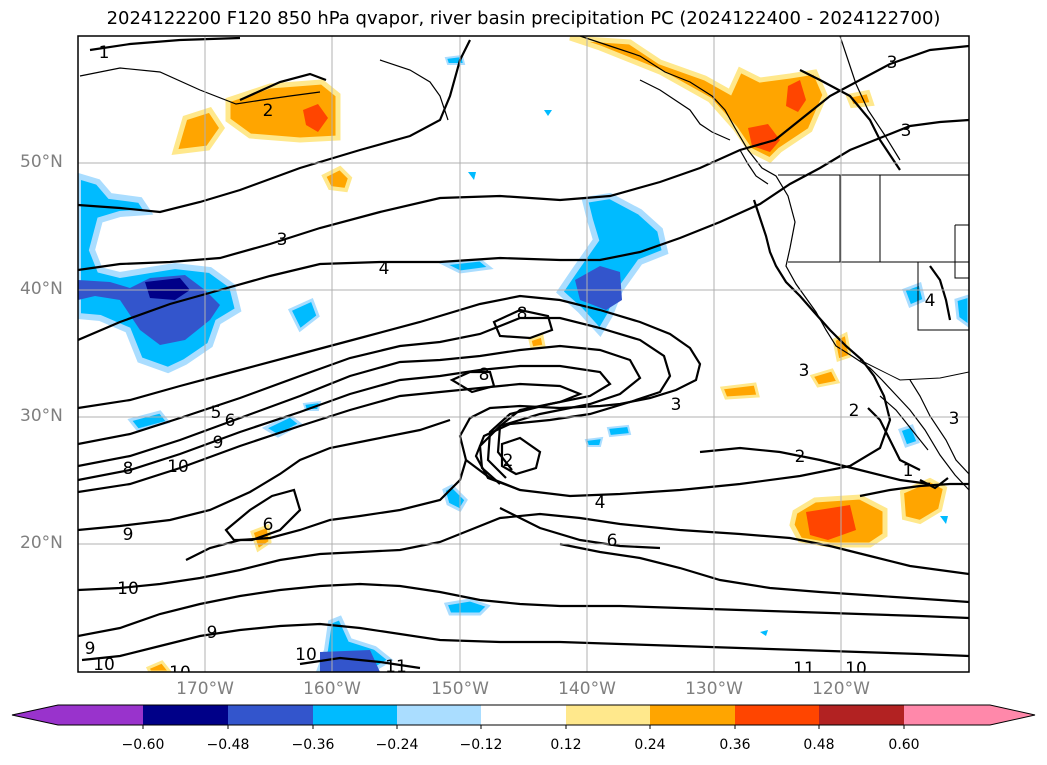  What do you see at coordinates (714, 689) in the screenshot?
I see `lon-label-130w: 130°W` at bounding box center [714, 689].